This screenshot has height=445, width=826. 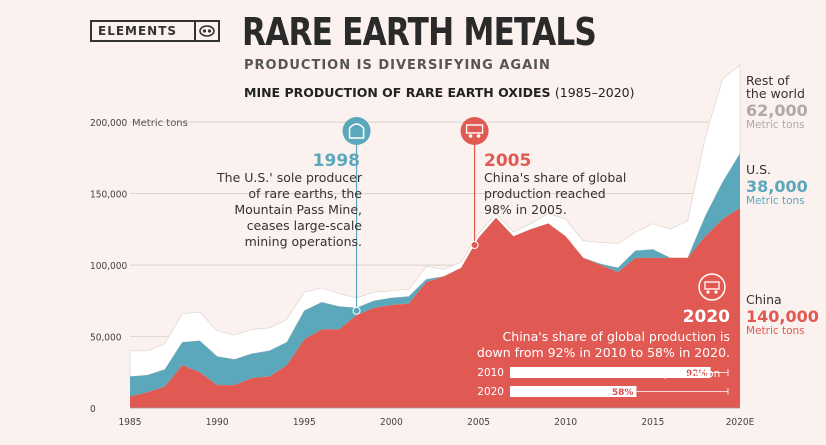 I want to click on annotation-1998-text: mining operations., so click(x=303, y=241).